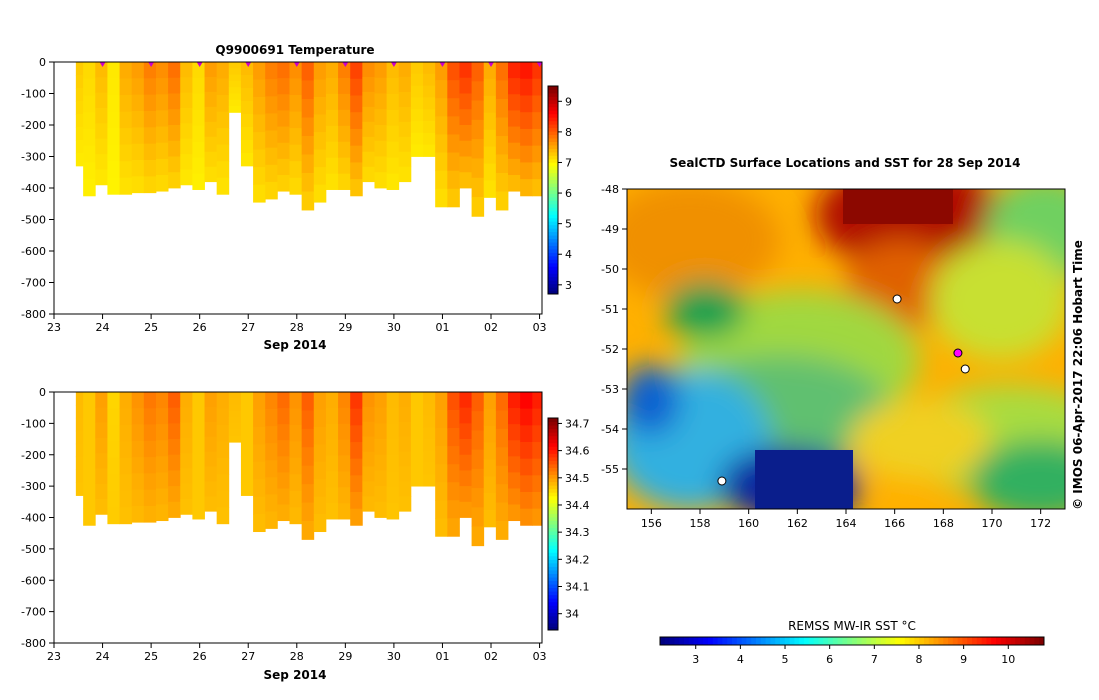  What do you see at coordinates (295, 675) in the screenshot?
I see `salinity-xlabel: Sep 2014` at bounding box center [295, 675].